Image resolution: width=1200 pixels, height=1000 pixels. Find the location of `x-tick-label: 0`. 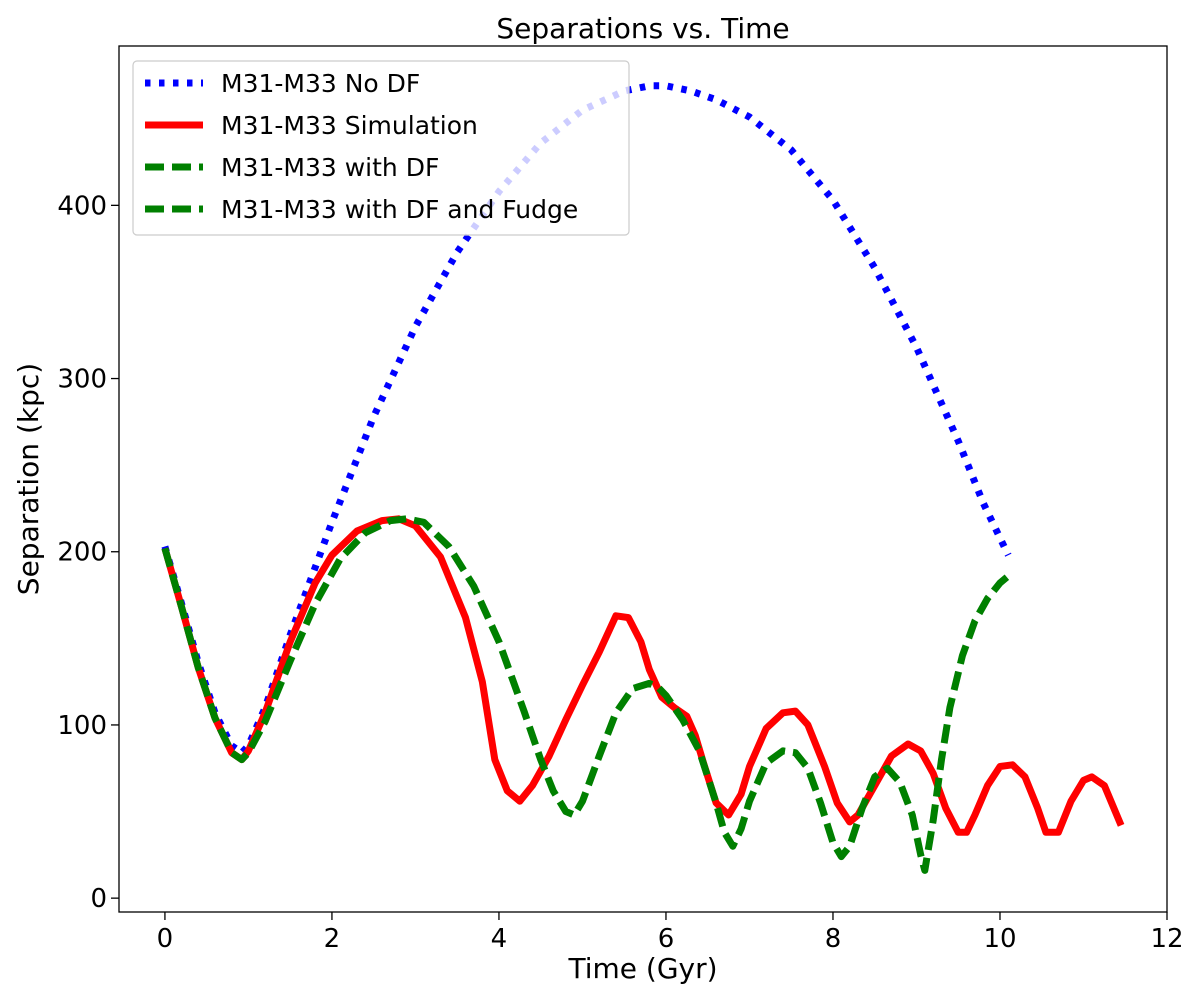

x-tick-label: 0 is located at coordinates (165, 939).